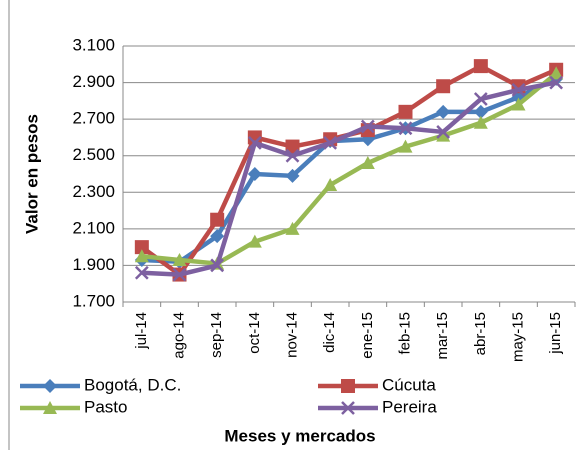 This screenshot has width=578, height=450. What do you see at coordinates (517, 337) in the screenshot?
I see `x-tick-label: may-15` at bounding box center [517, 337].